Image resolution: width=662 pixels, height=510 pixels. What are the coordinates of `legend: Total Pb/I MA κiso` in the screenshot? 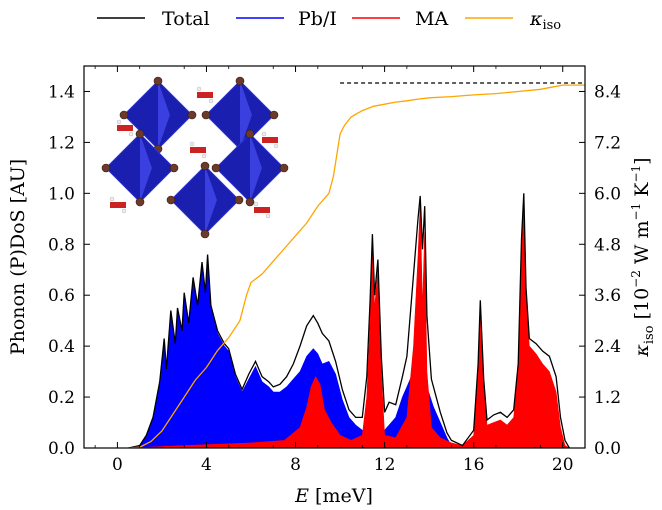 It's located at (329, 20).